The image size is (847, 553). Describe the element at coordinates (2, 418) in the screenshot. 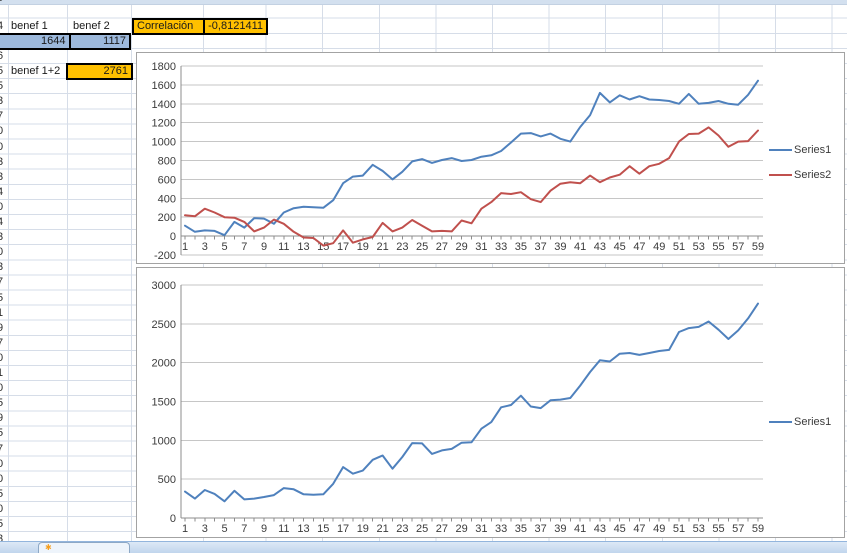

I see `clipped-cell-value: 9` at that location.